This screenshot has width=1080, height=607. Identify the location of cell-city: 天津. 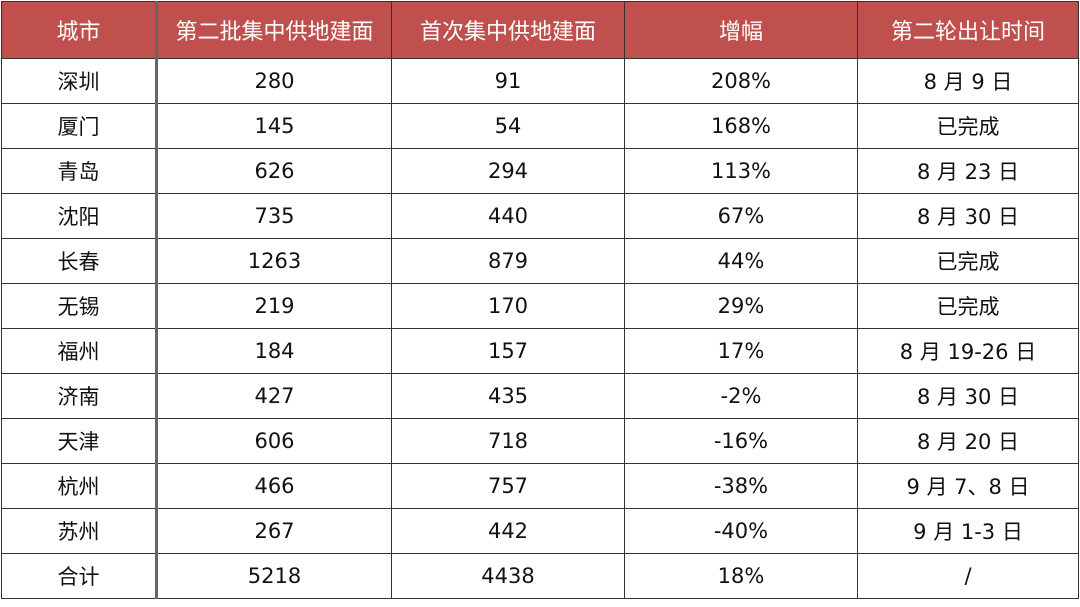
(79, 441).